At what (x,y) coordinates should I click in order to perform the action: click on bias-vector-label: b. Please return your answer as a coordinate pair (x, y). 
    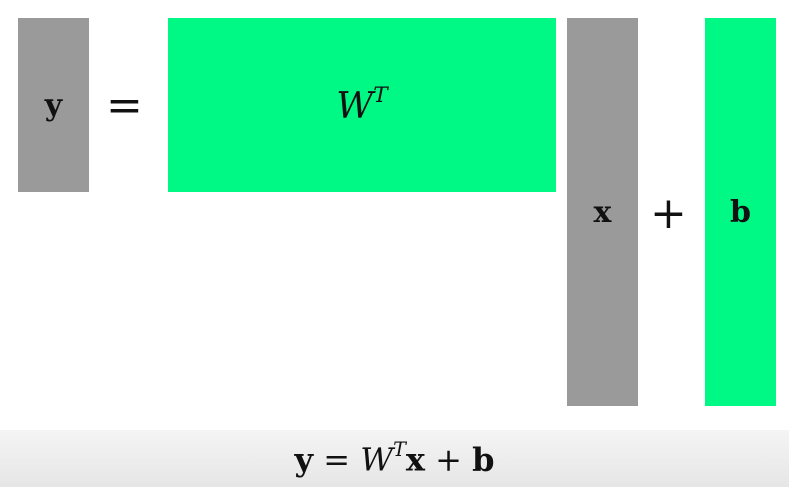
    Looking at the image, I should click on (740, 212).